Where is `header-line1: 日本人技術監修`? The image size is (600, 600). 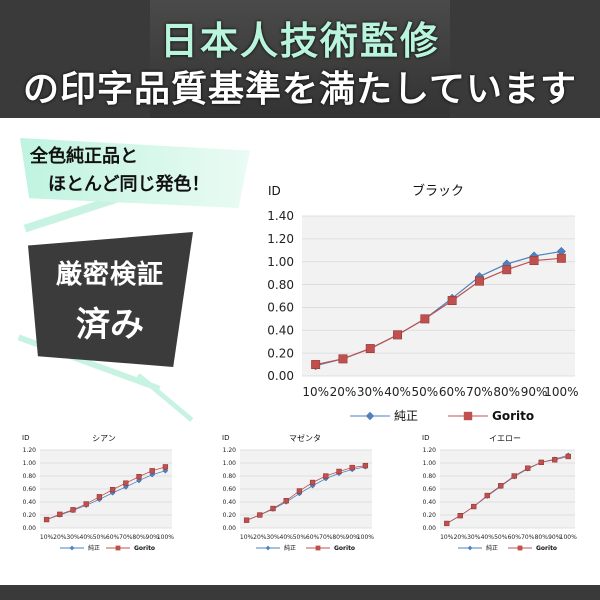
header-line1: 日本人技術監修 is located at coordinates (299, 41).